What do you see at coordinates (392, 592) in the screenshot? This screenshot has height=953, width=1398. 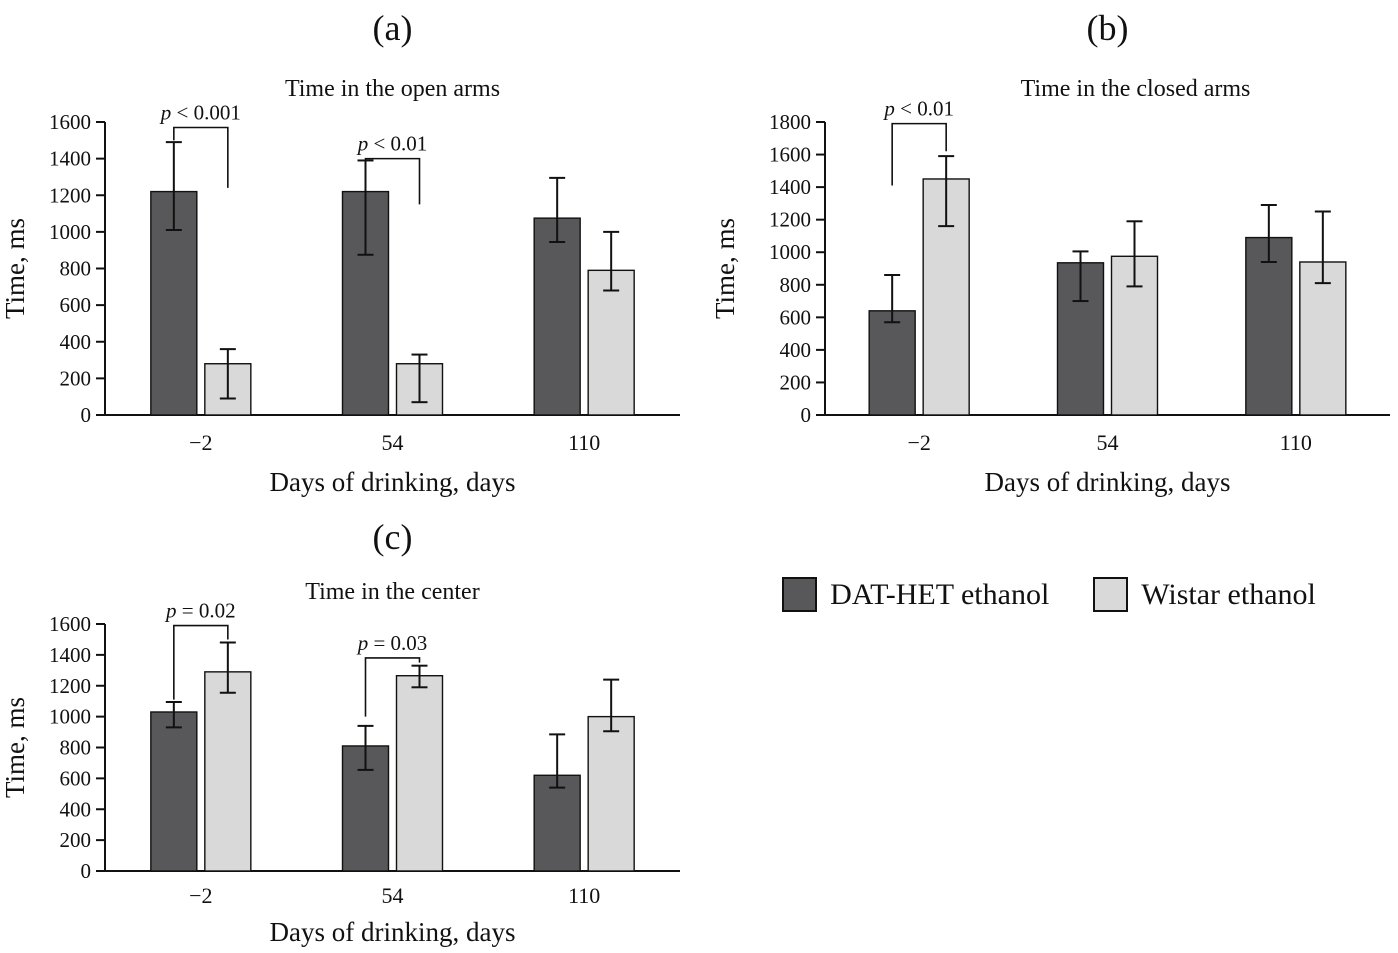 I see `chart-title: Time in the center` at bounding box center [392, 592].